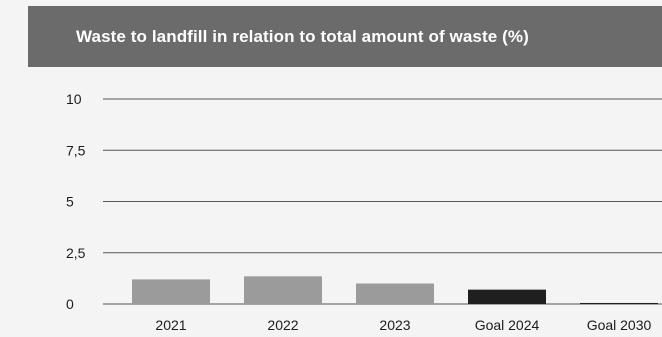 Image resolution: width=662 pixels, height=337 pixels. Describe the element at coordinates (395, 293) in the screenshot. I see `bar-2023` at that location.